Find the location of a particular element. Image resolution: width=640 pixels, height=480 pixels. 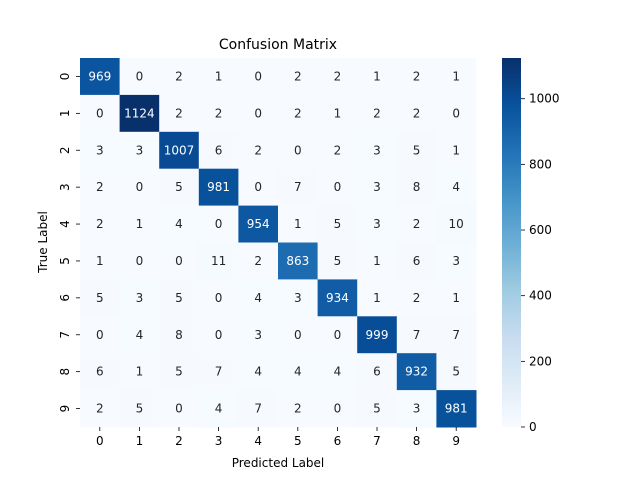

cell-value-label: 954 is located at coordinates (258, 224).